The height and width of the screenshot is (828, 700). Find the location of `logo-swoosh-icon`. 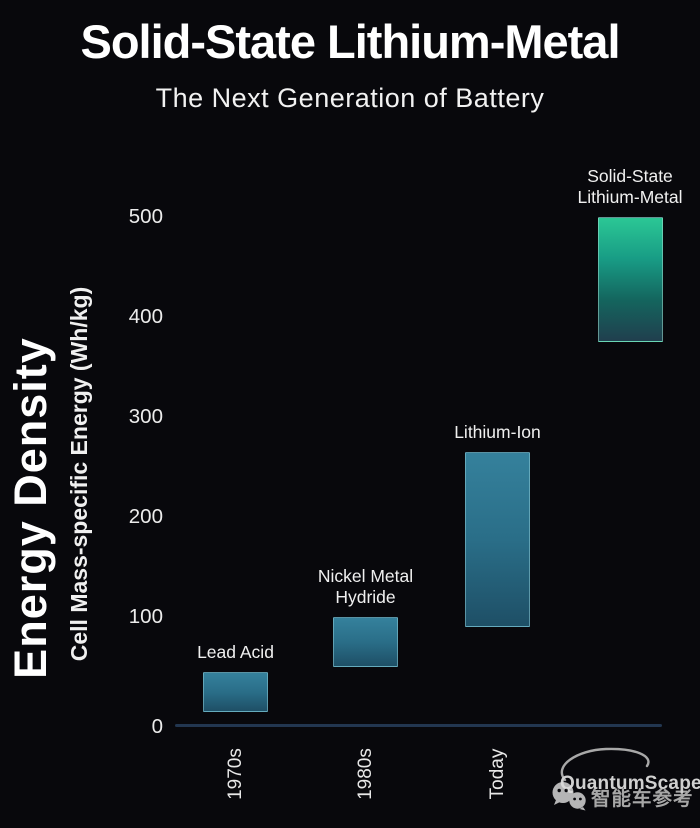

logo-swoosh-icon is located at coordinates (605, 764).